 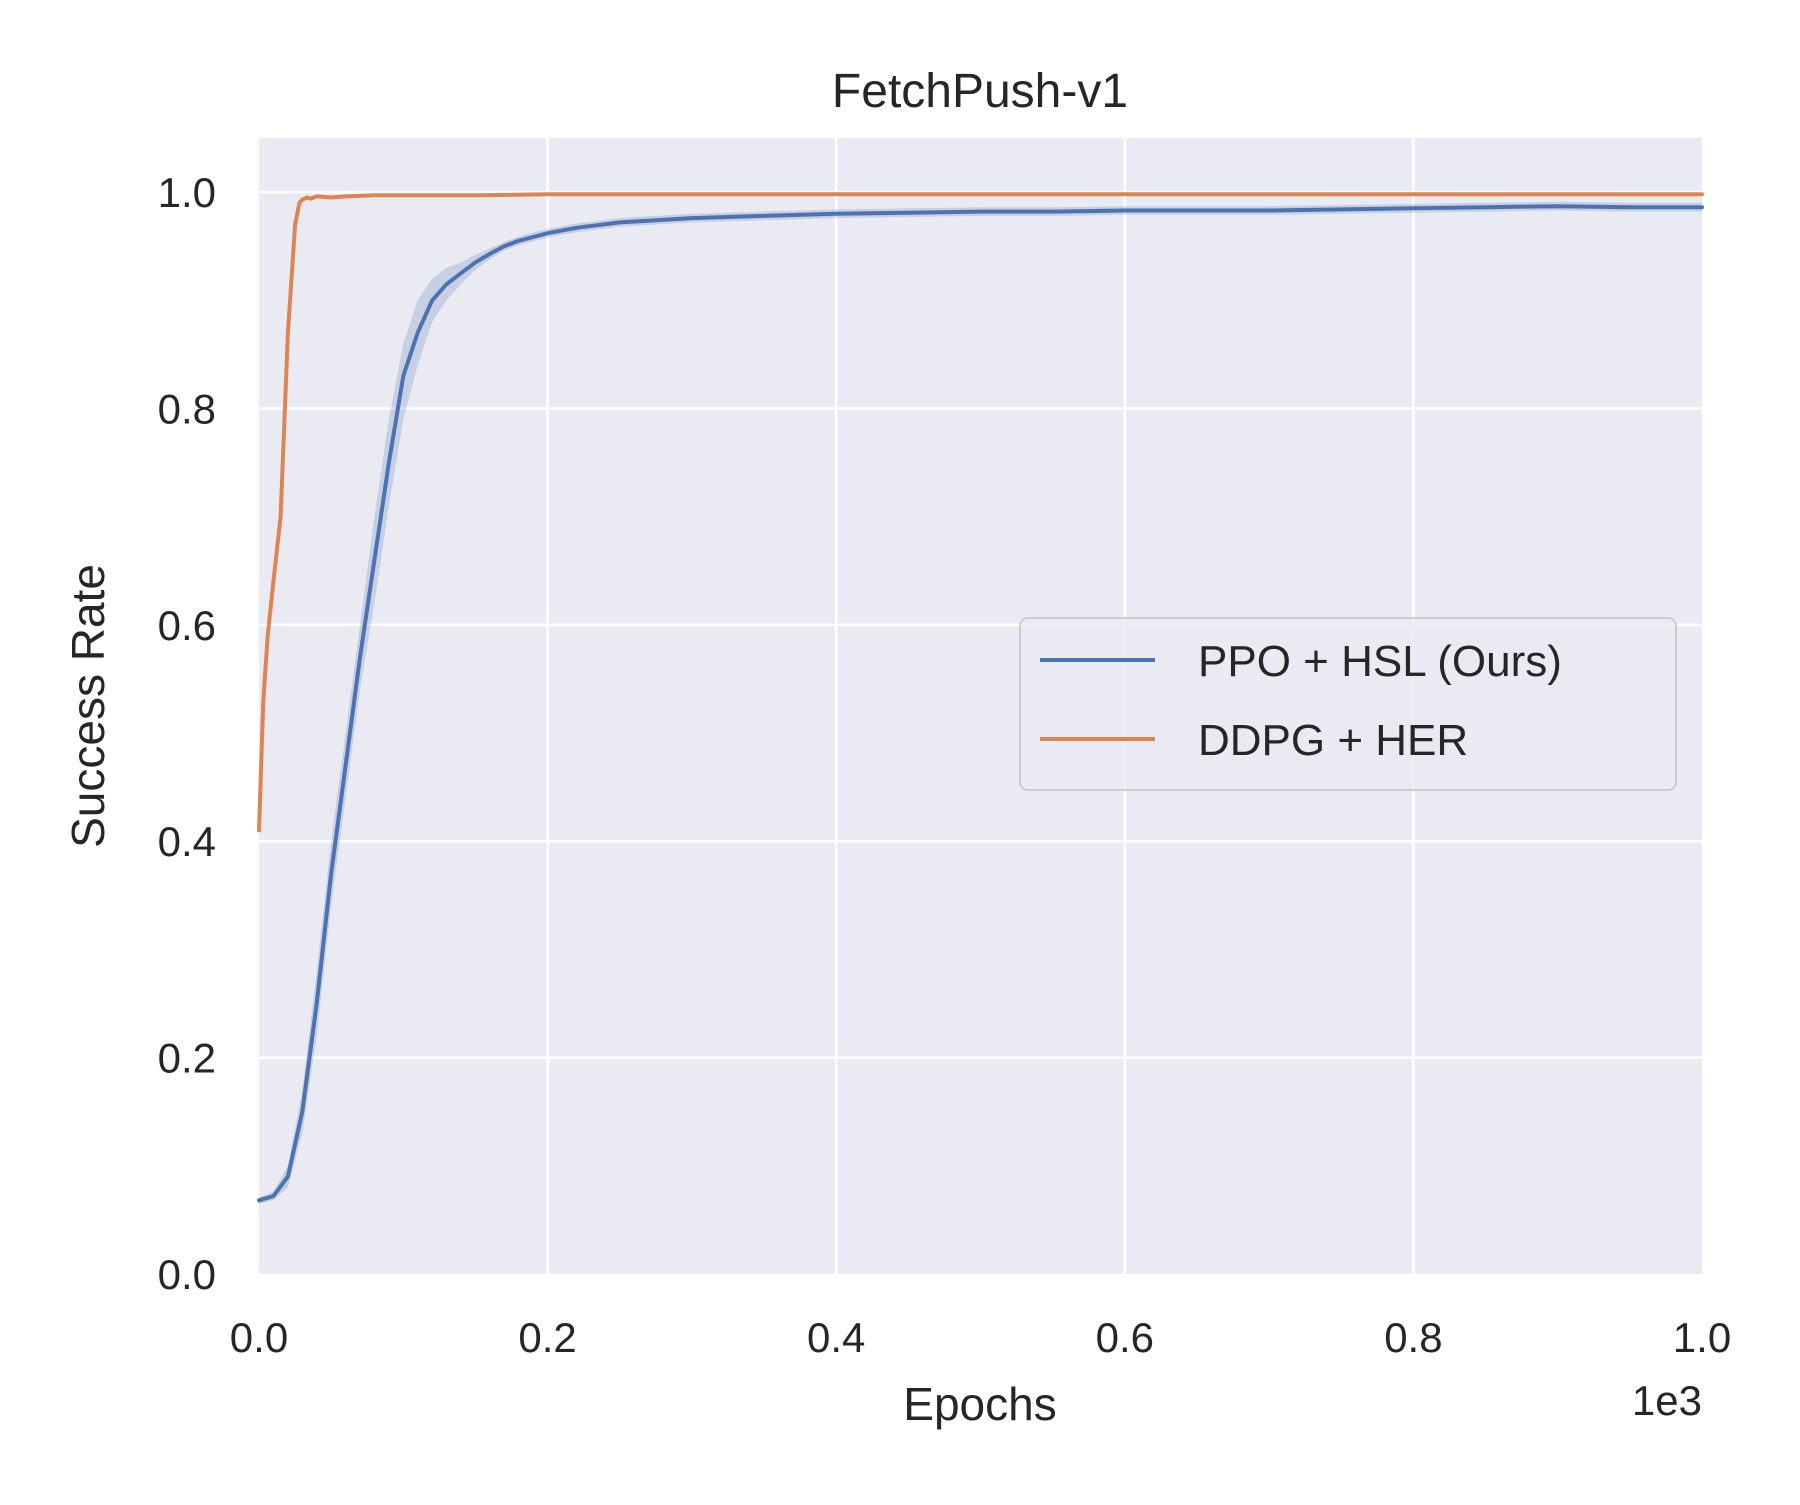 What do you see at coordinates (980, 1337) in the screenshot?
I see `x-axis-ticks: 0.0 0.2 0.4 0.6 0.8 1.0` at bounding box center [980, 1337].